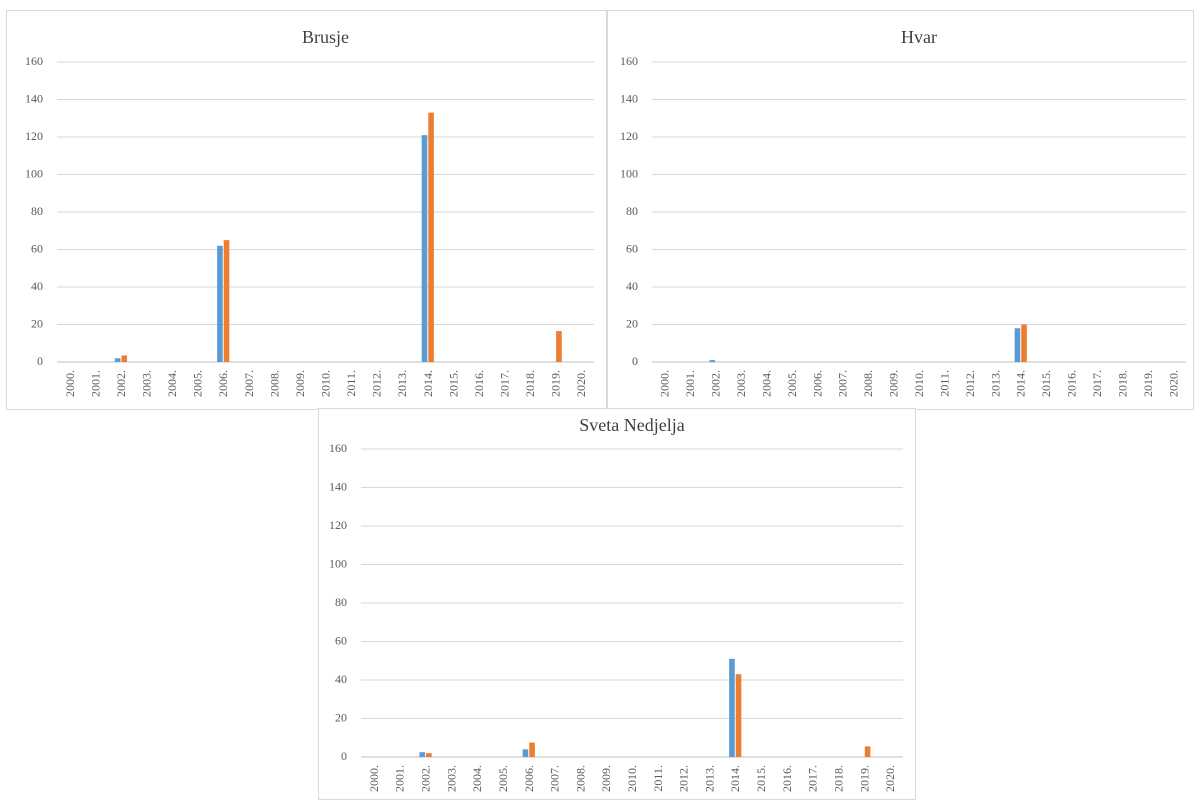 The height and width of the screenshot is (800, 1194). I want to click on chart-title: Brusje, so click(325, 37).